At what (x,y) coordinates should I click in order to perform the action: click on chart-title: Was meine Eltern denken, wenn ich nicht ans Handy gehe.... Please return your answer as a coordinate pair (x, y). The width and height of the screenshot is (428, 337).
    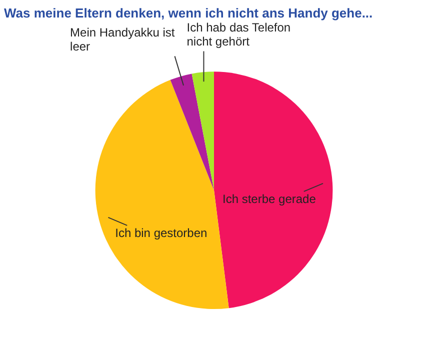
    Looking at the image, I should click on (188, 12).